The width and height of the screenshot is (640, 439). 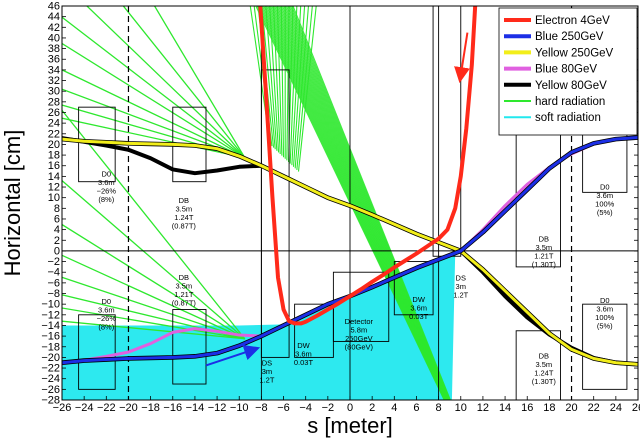 I want to click on y-tick-label-8: −12, so click(x=50, y=315).